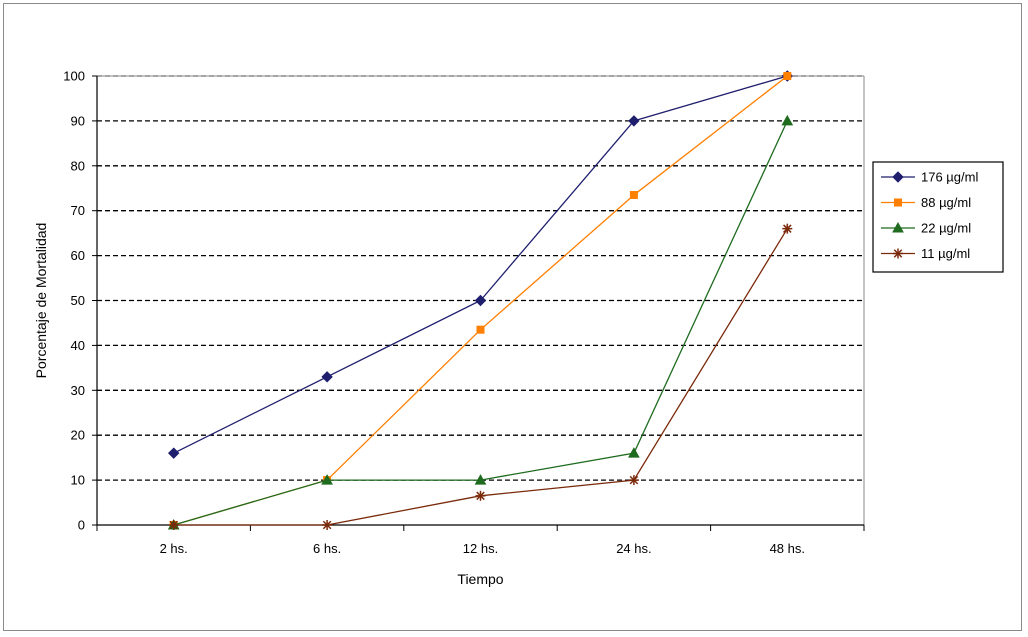  I want to click on x-tick-label: 12 hs., so click(480, 548).